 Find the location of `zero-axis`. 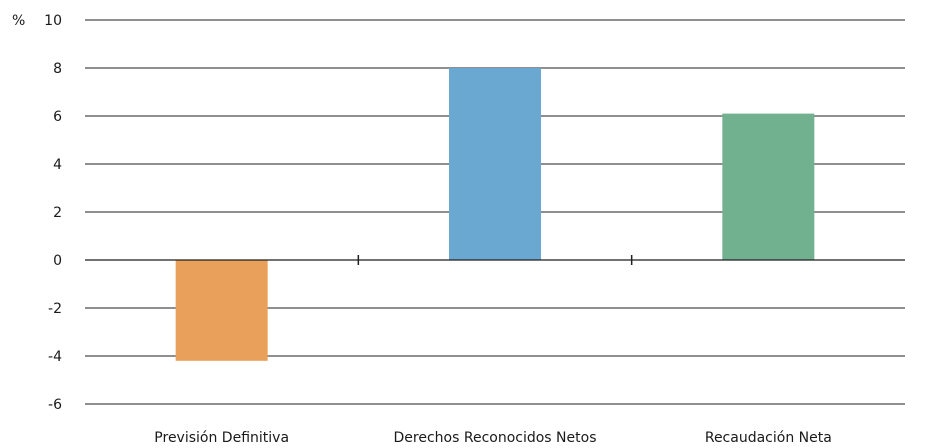

zero-axis is located at coordinates (495, 260).